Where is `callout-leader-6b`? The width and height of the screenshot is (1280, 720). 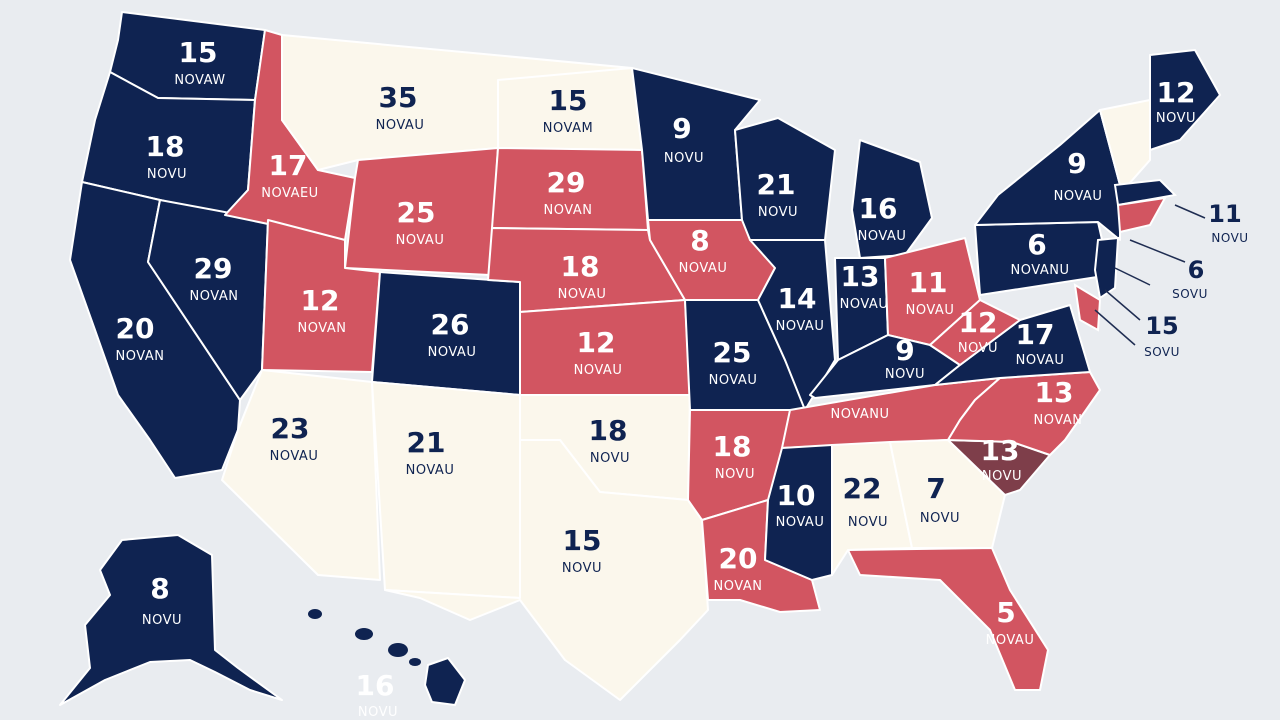 callout-leader-6b is located at coordinates (1132, 276).